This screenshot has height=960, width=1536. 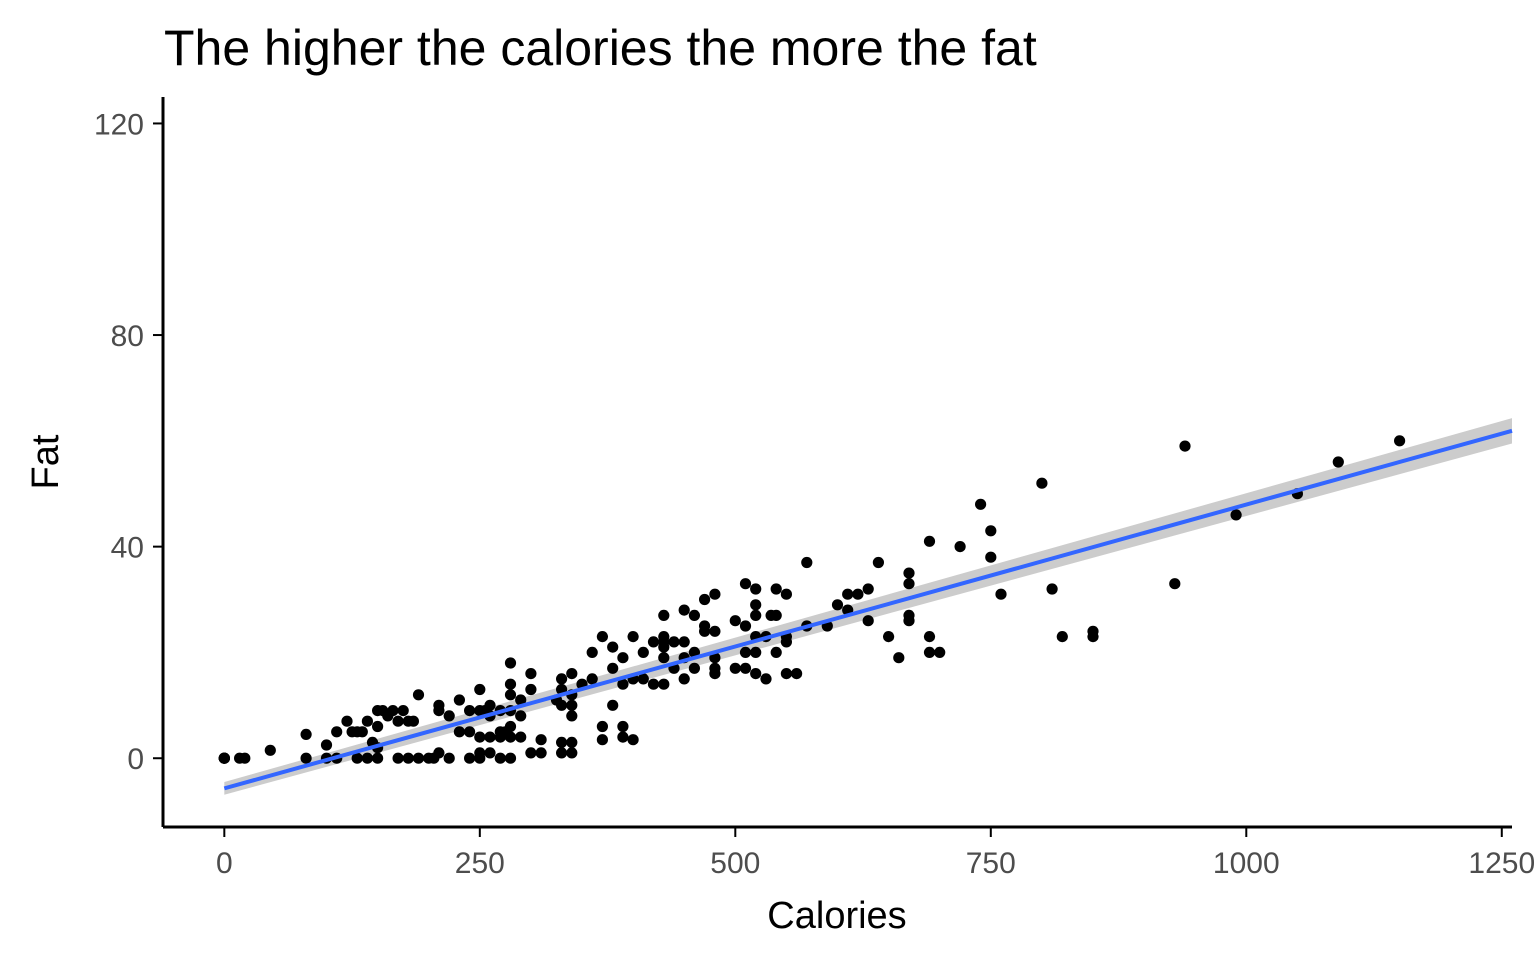 What do you see at coordinates (600, 48) in the screenshot?
I see `chart-title: The higher the calories the more the fat` at bounding box center [600, 48].